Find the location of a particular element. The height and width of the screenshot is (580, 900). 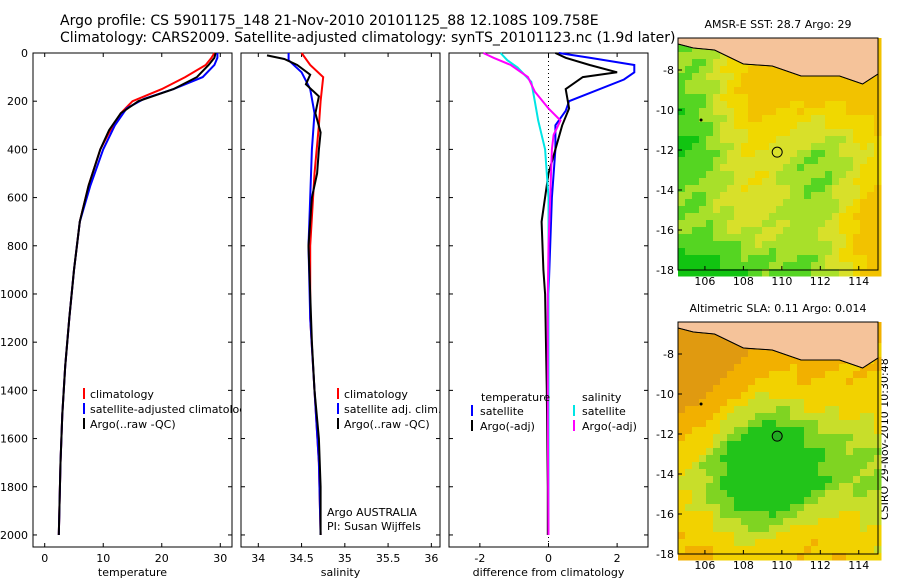

series-line-argo is located at coordinates (137, 294).